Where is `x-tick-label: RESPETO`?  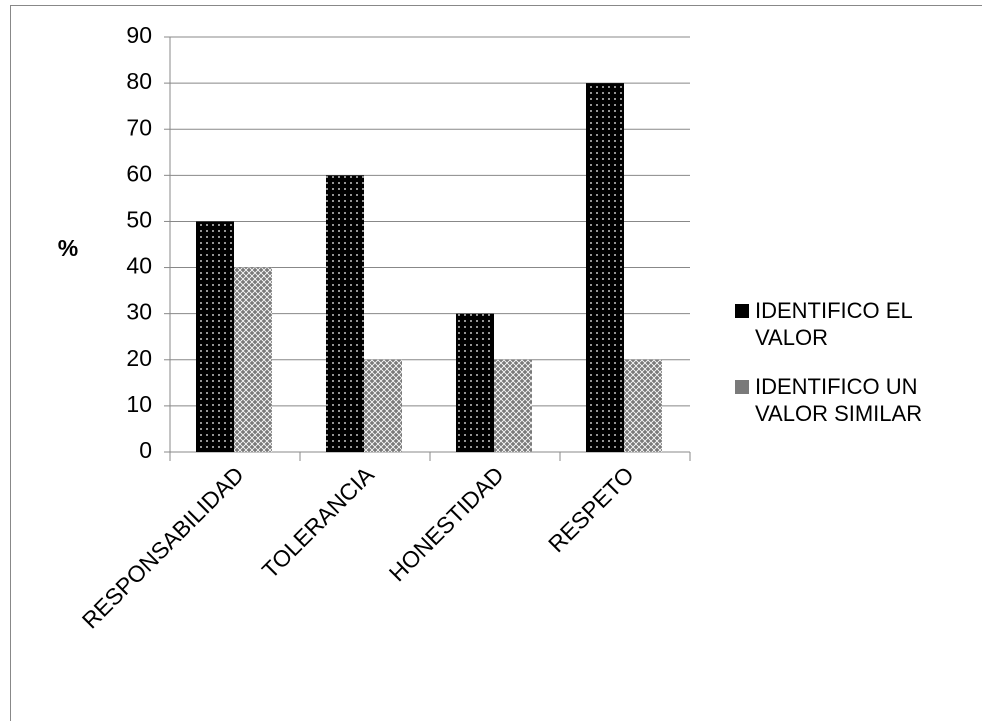
x-tick-label: RESPETO is located at coordinates (591, 509).